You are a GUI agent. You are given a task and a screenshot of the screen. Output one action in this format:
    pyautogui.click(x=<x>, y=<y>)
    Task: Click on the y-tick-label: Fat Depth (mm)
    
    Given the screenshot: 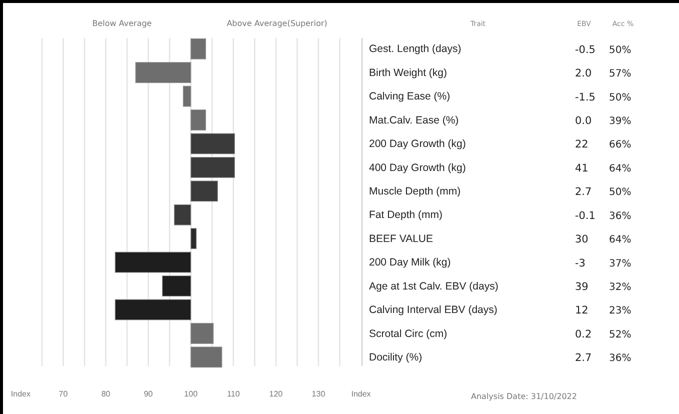 What is the action you would take?
    pyautogui.click(x=406, y=215)
    